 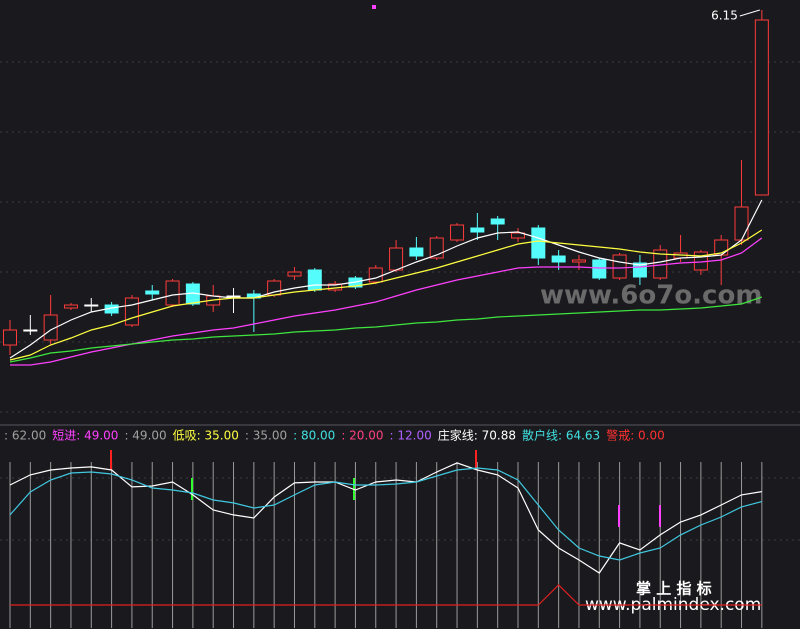 I want to click on legend-item: : 12.00, so click(x=411, y=436).